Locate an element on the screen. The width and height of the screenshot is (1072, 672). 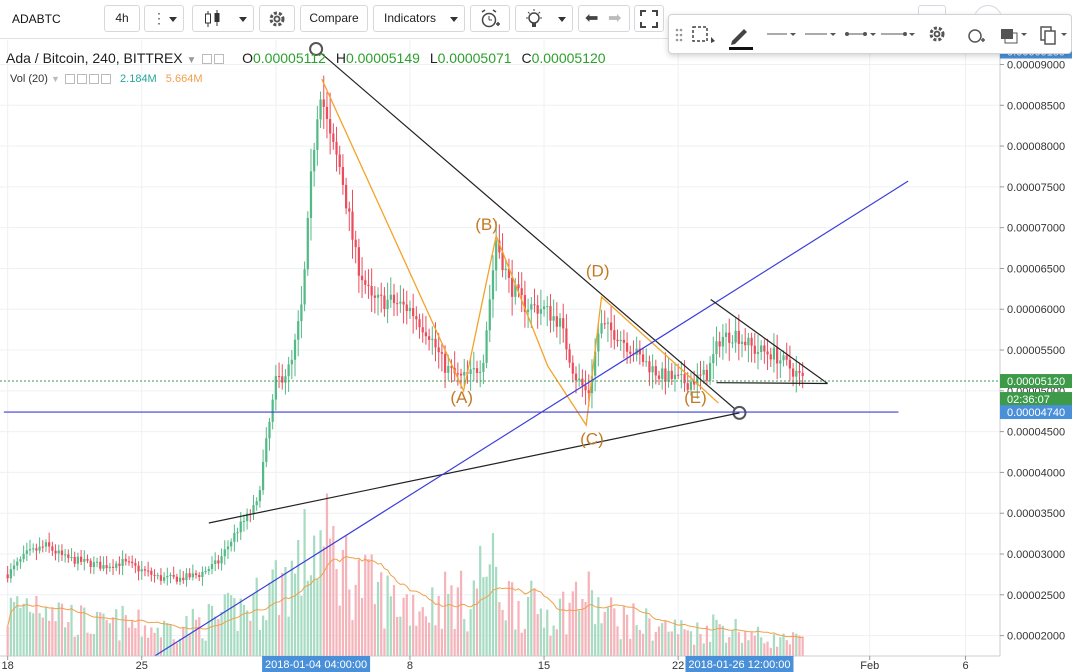
plus-icon is located at coordinates (93, 79).